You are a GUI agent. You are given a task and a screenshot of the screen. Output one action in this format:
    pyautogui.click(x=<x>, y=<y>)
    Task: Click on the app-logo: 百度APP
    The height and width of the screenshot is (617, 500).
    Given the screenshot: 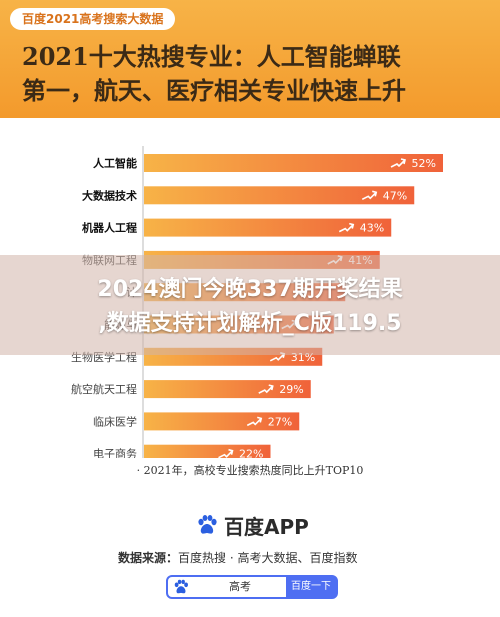 What is the action you would take?
    pyautogui.click(x=252, y=525)
    